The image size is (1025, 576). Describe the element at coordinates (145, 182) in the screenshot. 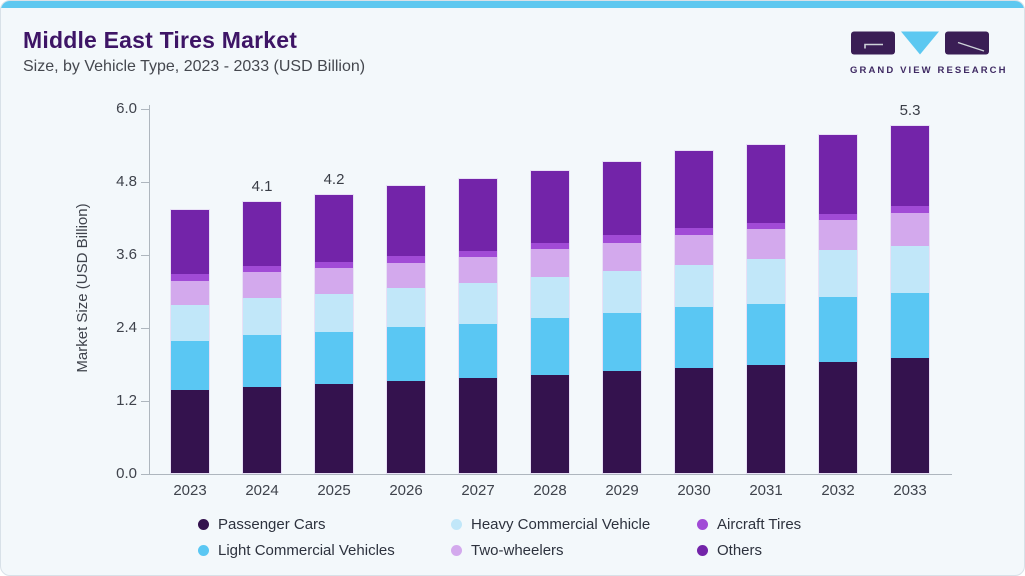

I see `y-tick-mark-4.8` at that location.